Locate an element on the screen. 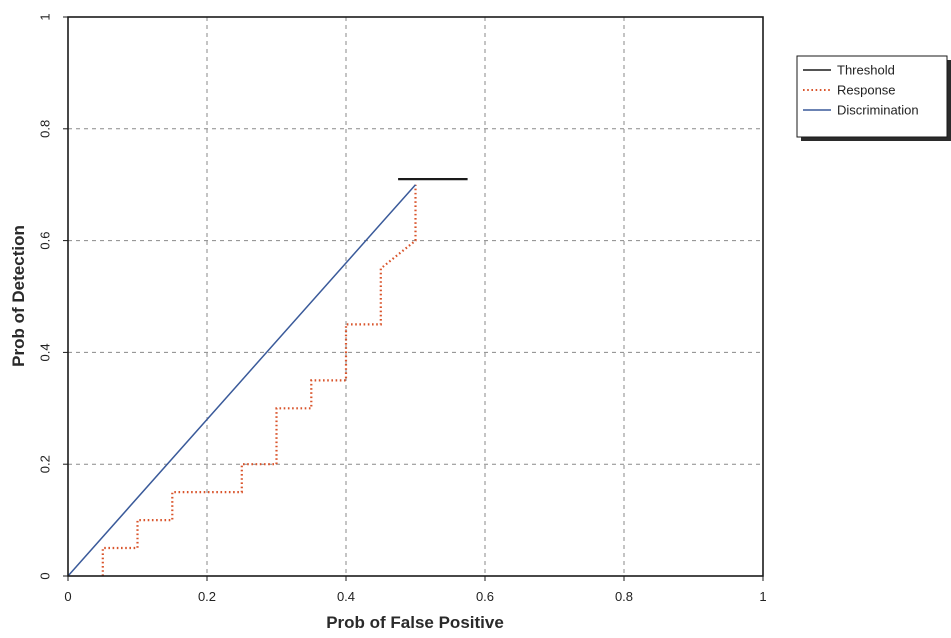  y-tick-label: 0.2 is located at coordinates (44, 464).